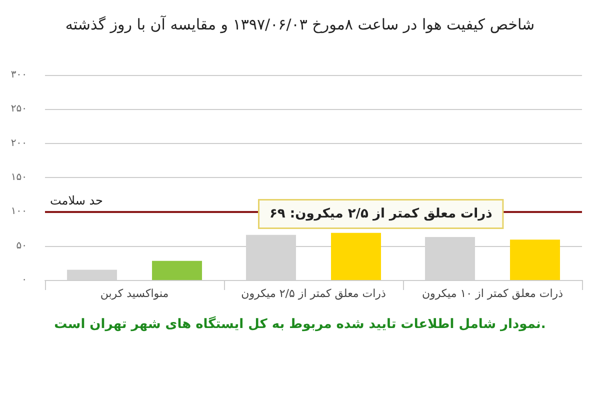 The height and width of the screenshot is (400, 600). Describe the element at coordinates (18, 109) in the screenshot. I see `y-tick-label: ۲۵۰` at that location.